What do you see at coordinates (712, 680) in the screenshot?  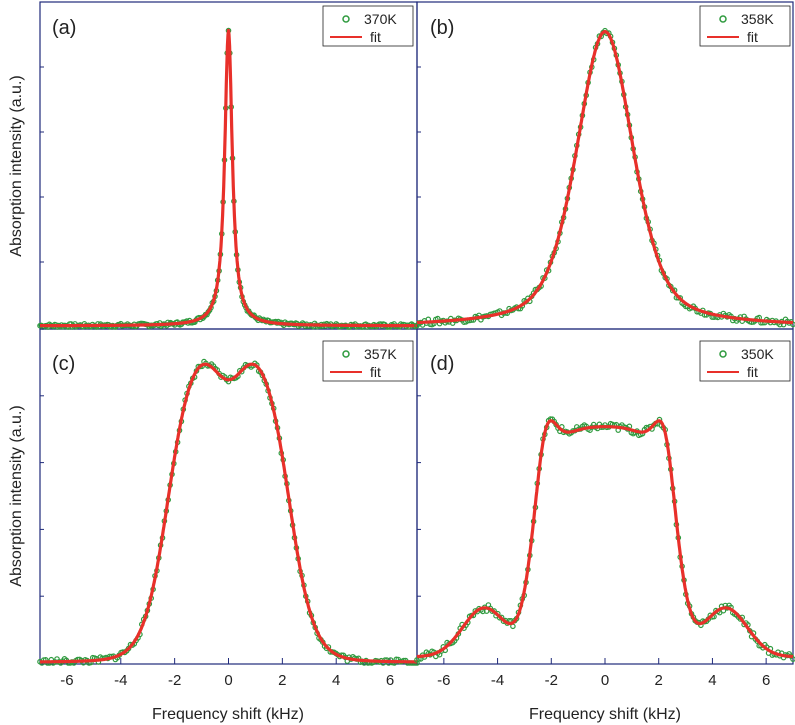 I see `x-tick-label-d-4: 4` at bounding box center [712, 680].